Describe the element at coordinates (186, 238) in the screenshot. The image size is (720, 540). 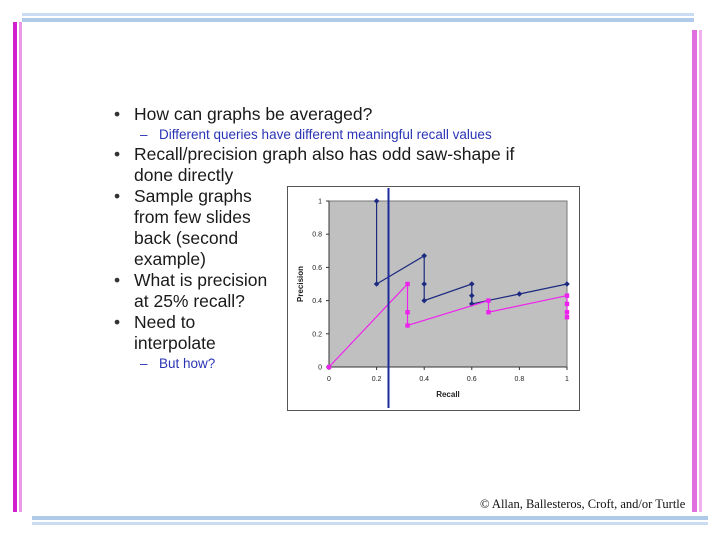
I see `bullet-text-line: back (second` at that location.